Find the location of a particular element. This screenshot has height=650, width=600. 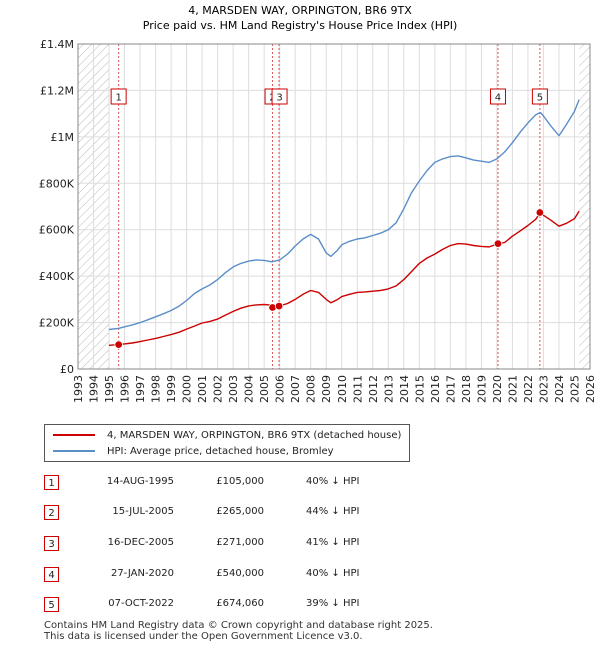

y-tick-label: £800K is located at coordinates (57, 183).